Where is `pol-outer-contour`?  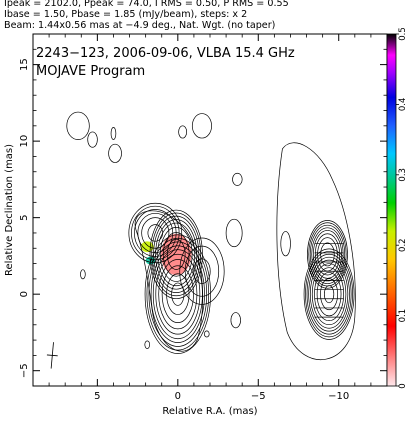
pol-outer-contour is located at coordinates (316, 251).